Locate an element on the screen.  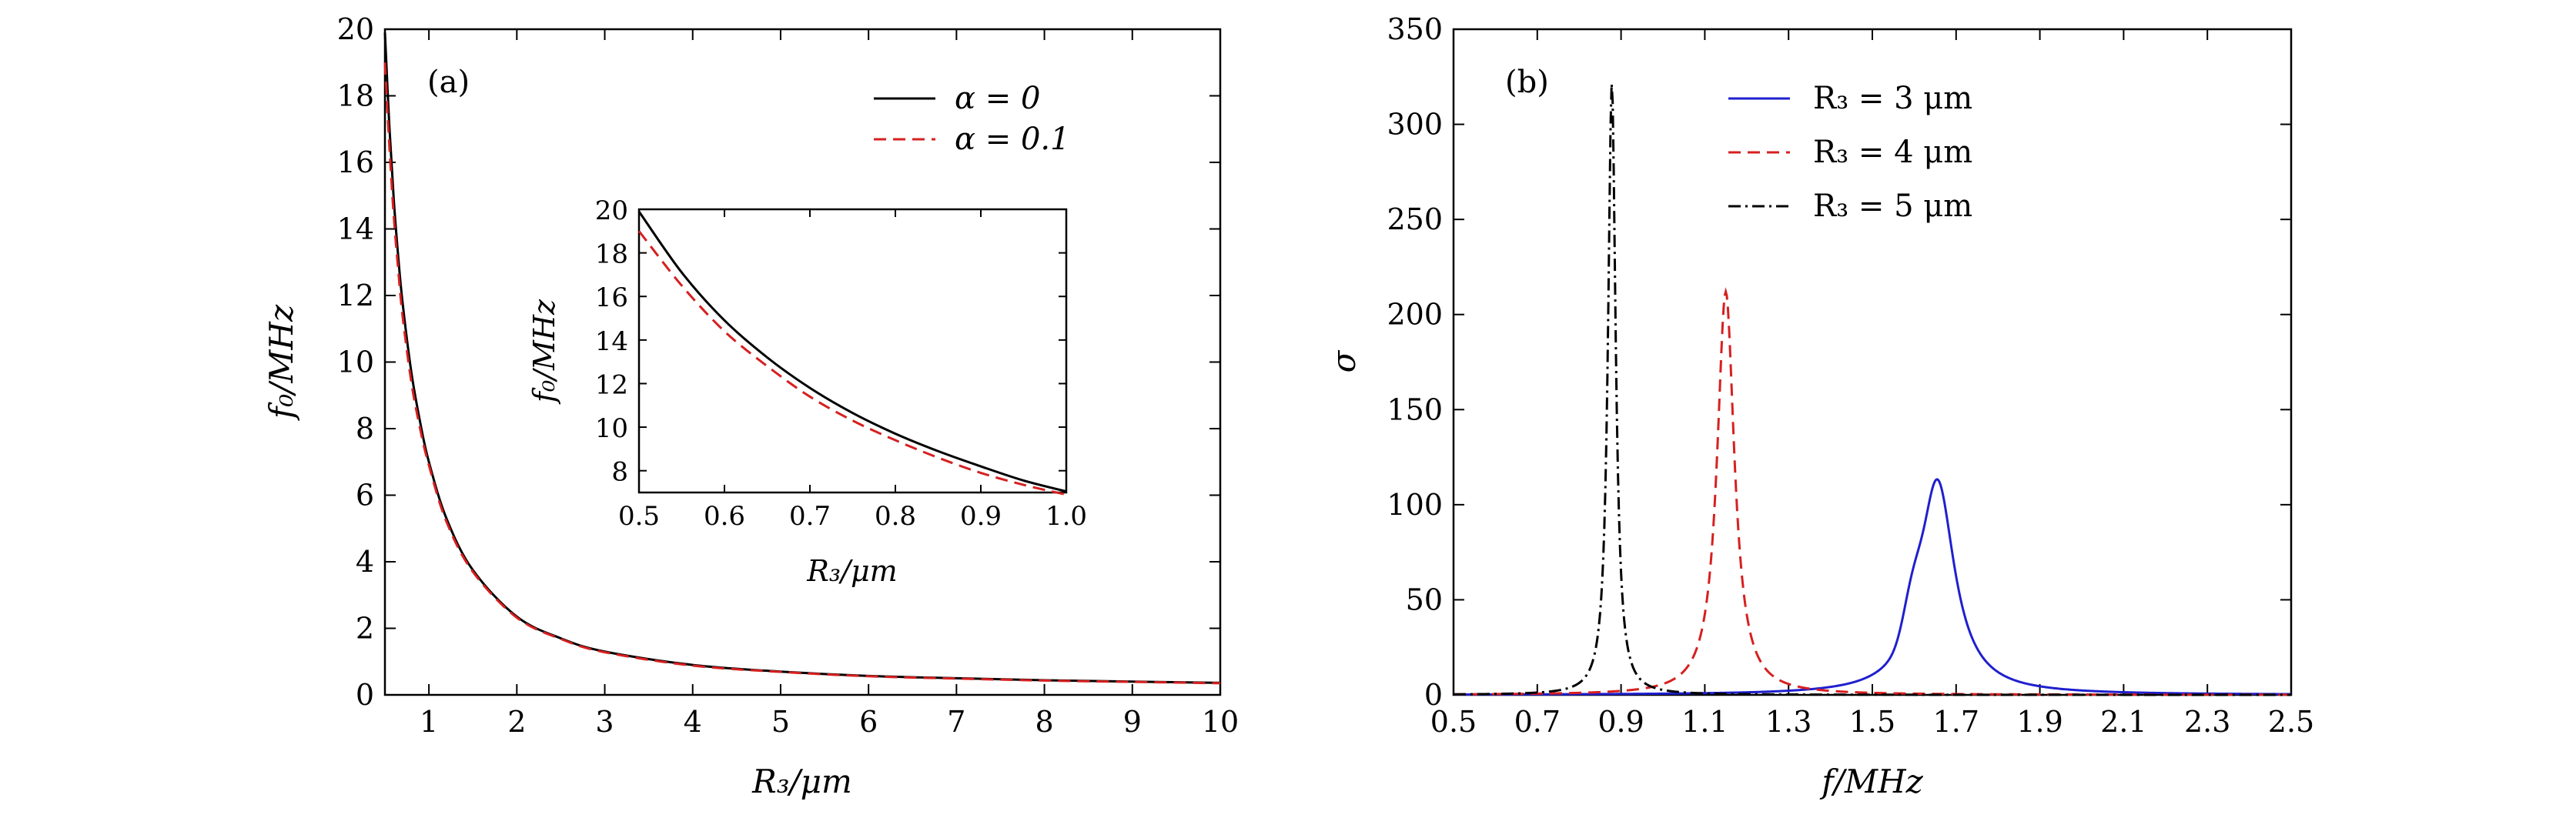
b-ytick-label-4: 200 is located at coordinates (1415, 315).